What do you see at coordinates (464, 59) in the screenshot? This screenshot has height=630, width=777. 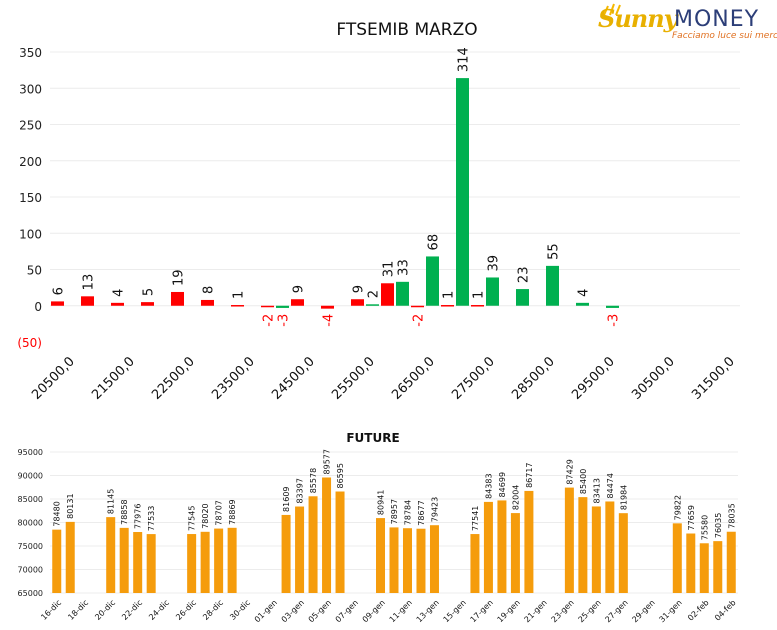 I see `data-label: 314` at bounding box center [464, 59].